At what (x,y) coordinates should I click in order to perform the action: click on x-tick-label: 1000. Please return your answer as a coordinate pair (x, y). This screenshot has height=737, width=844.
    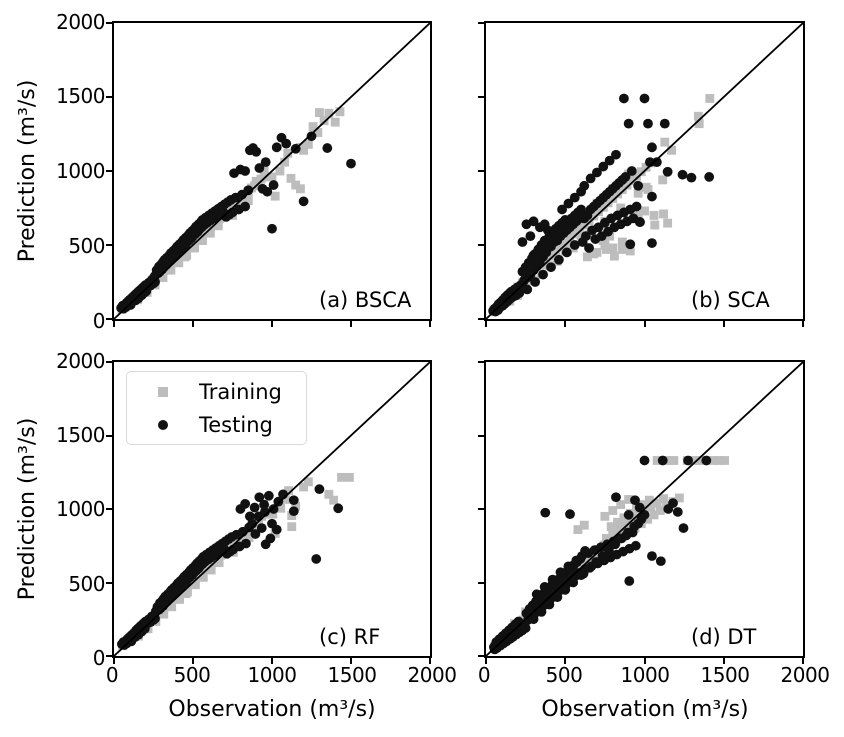
    Looking at the image, I should click on (645, 675).